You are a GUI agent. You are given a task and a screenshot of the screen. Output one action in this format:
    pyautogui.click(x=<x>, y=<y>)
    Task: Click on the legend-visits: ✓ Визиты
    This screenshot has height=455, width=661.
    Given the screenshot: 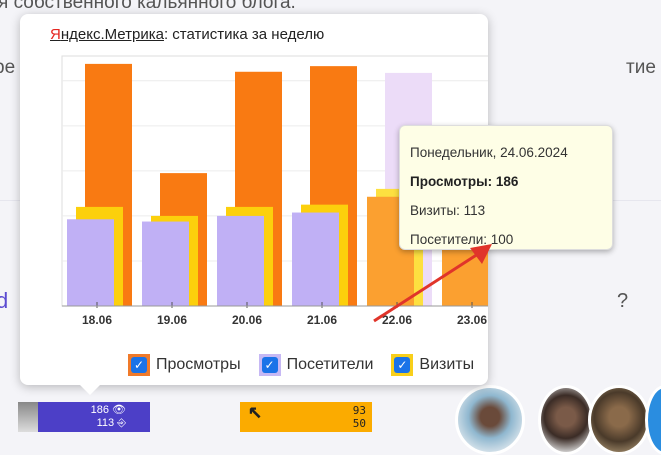 What is the action you would take?
    pyautogui.click(x=432, y=365)
    